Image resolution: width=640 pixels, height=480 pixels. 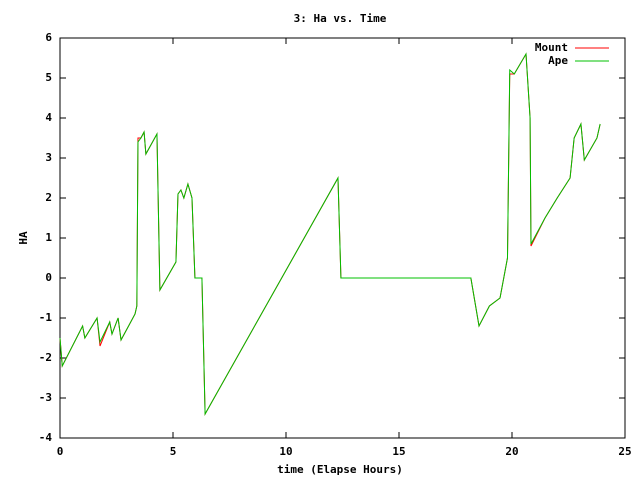 What do you see at coordinates (285, 451) in the screenshot?
I see `x-tick-label: 10` at bounding box center [285, 451].